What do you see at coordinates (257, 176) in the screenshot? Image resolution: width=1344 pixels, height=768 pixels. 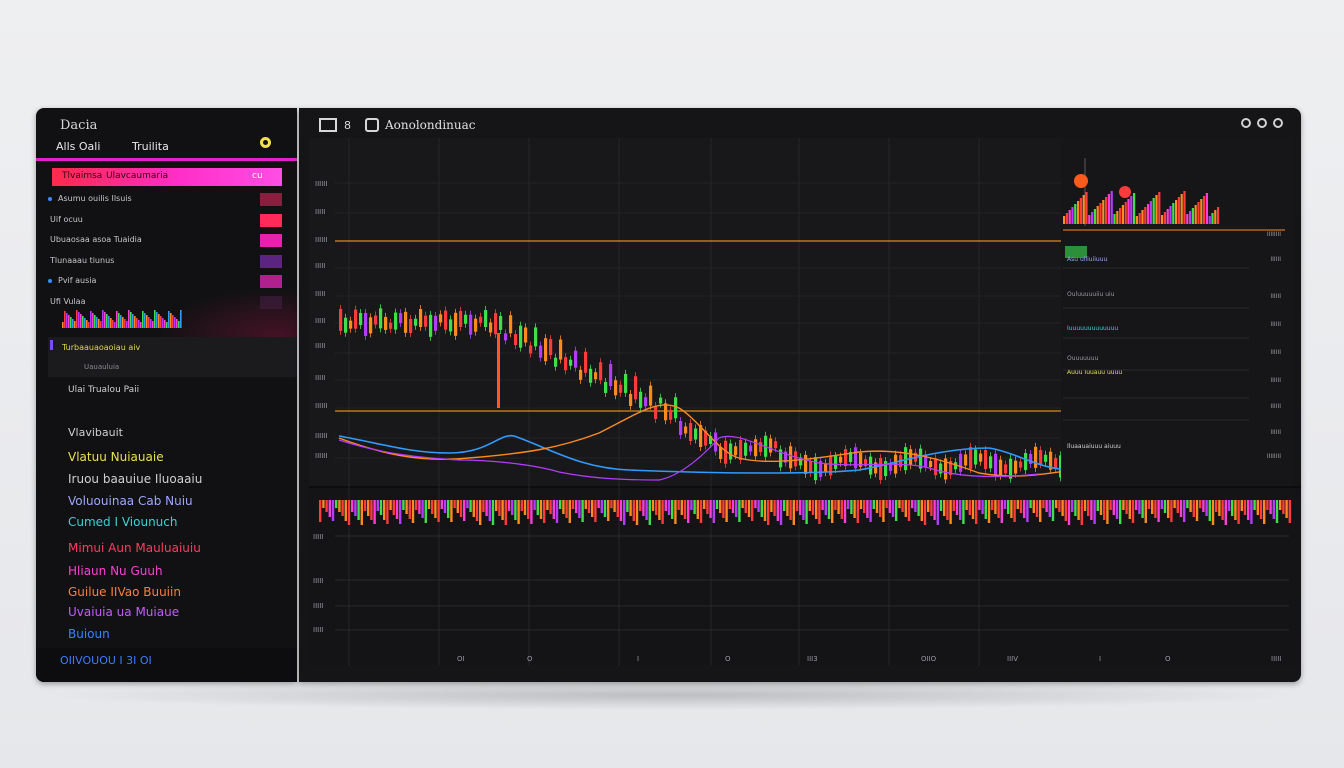 I see `row-change: cu` at bounding box center [257, 176].